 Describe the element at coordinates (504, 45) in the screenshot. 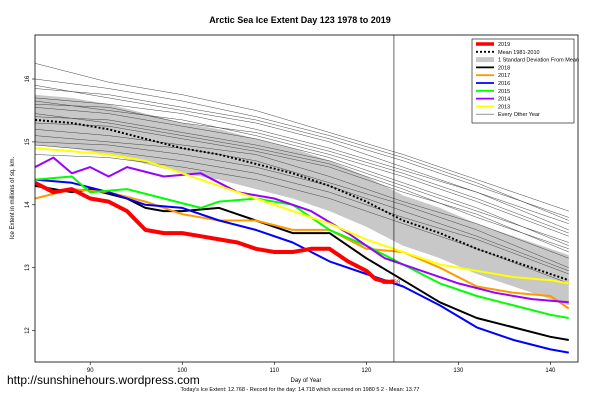

I see `legend-item-1-label: 2019` at that location.